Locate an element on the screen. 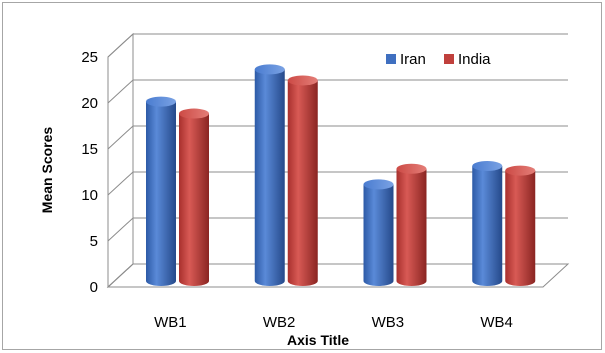 This screenshot has width=605, height=353. legend-swatch-iran is located at coordinates (391, 59).